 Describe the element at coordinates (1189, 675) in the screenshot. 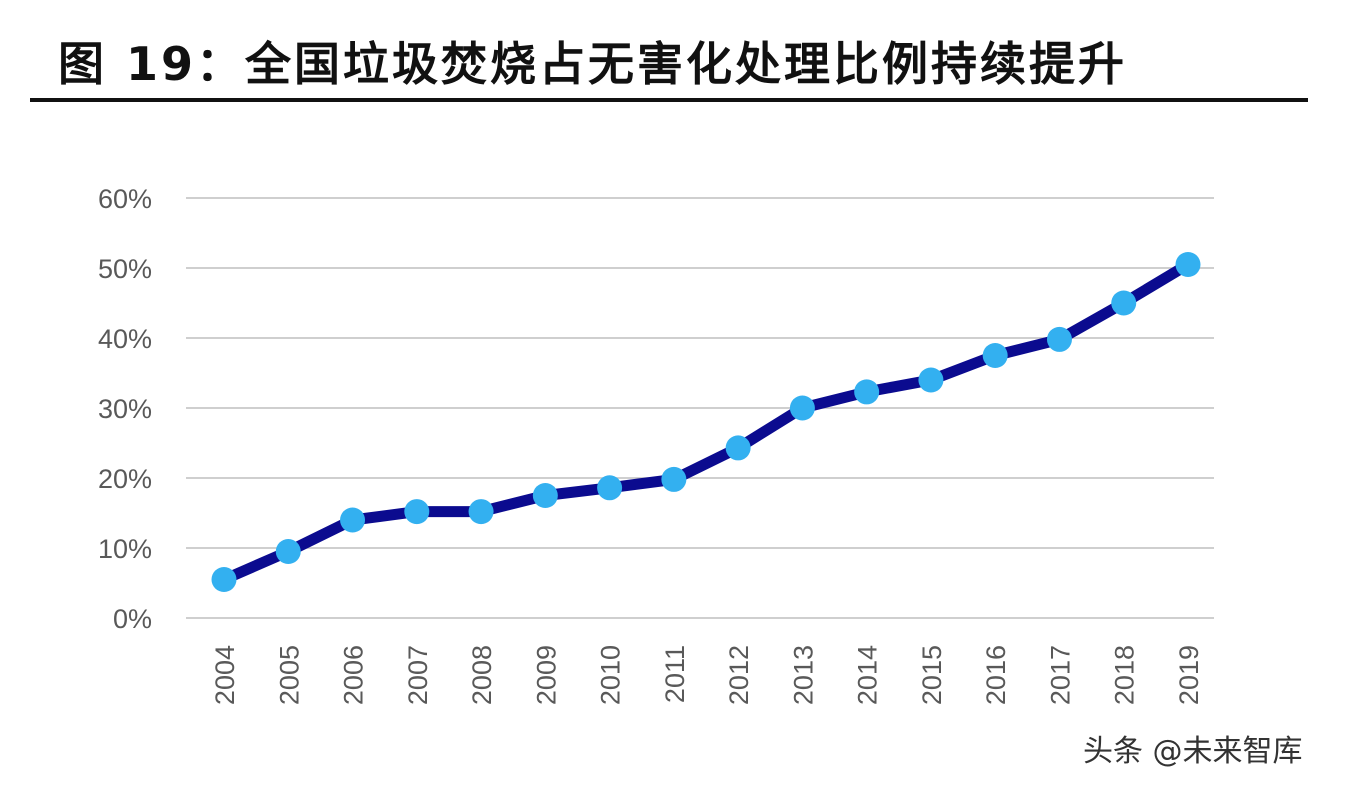

I see `x-tick-label: 2019` at that location.